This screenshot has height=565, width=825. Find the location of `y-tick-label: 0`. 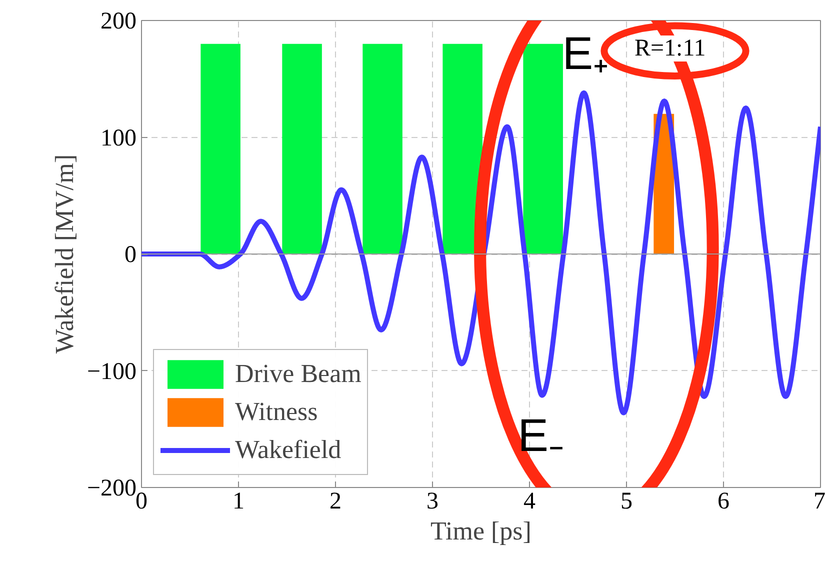

y-tick-label: 0 is located at coordinates (130, 255).